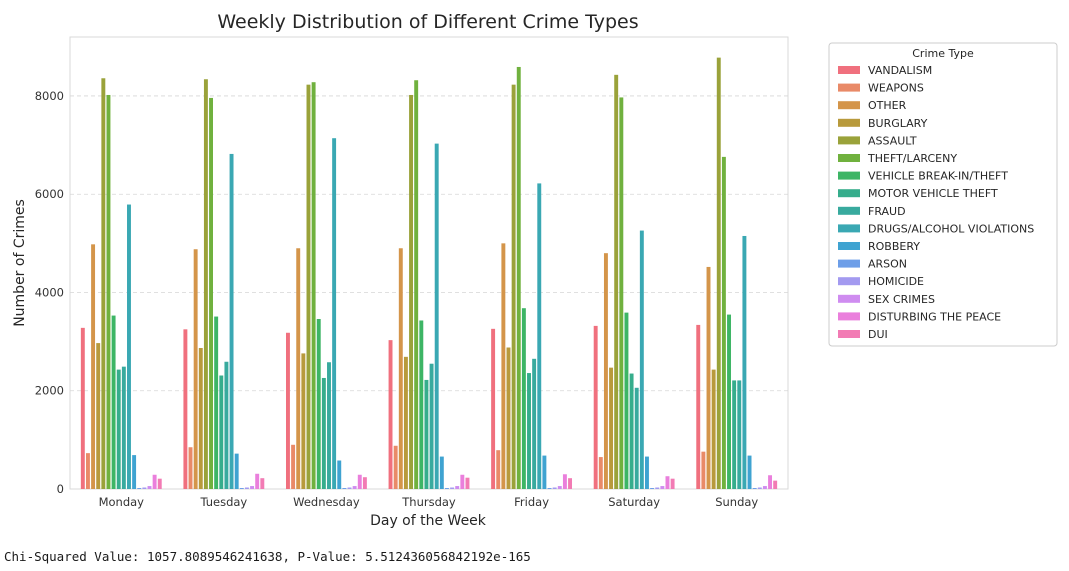  What do you see at coordinates (896, 88) in the screenshot?
I see `legend-entry: WEAPONS` at bounding box center [896, 88].